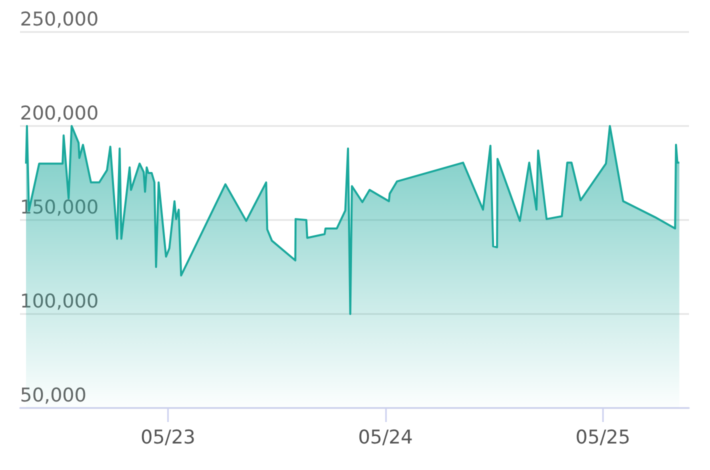 The image size is (710, 470). I want to click on y-tick-label: 250,000, so click(59, 19).